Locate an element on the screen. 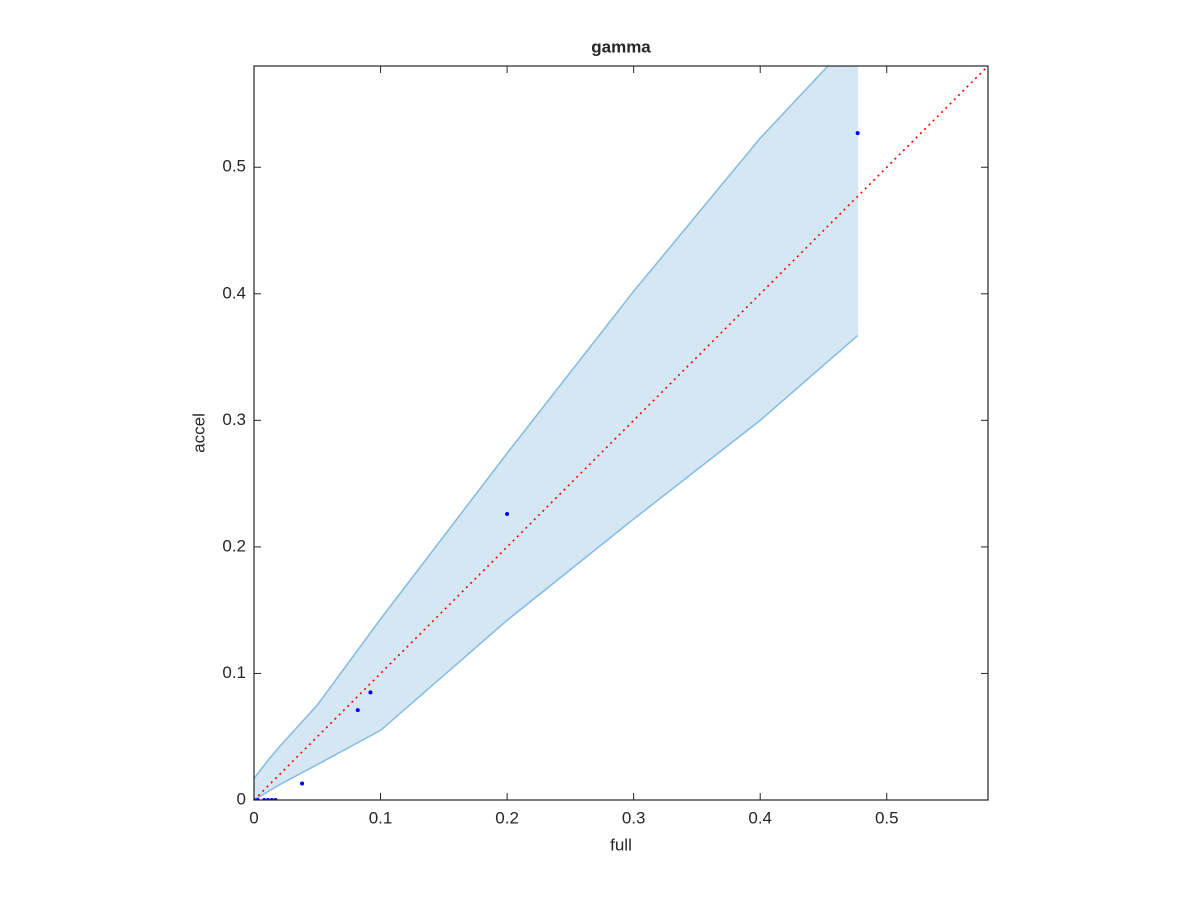 The height and width of the screenshot is (900, 1200). x-tick-label: 0.4 is located at coordinates (760, 817).